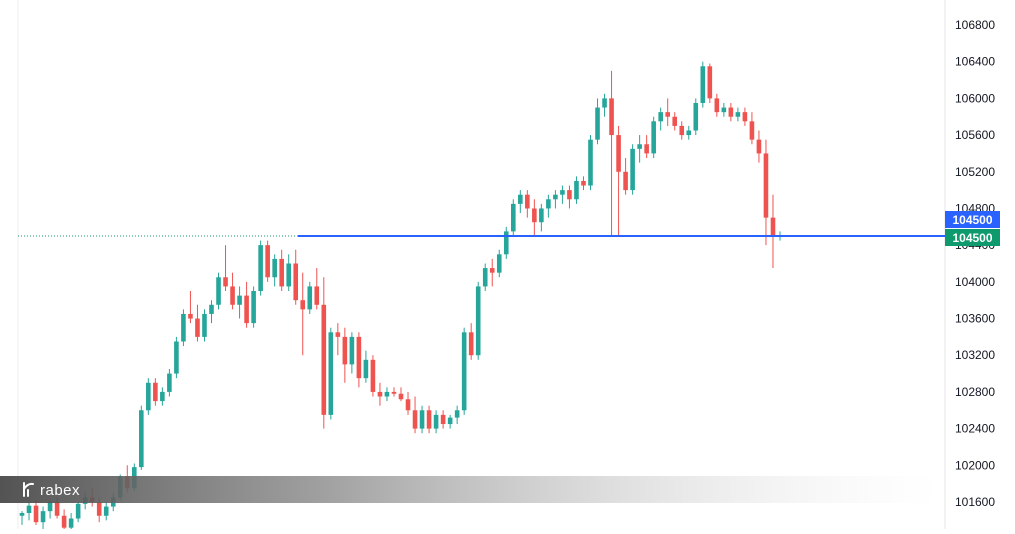 The height and width of the screenshot is (534, 1015). What do you see at coordinates (975, 98) in the screenshot?
I see `price-tick-label: 106000` at bounding box center [975, 98].